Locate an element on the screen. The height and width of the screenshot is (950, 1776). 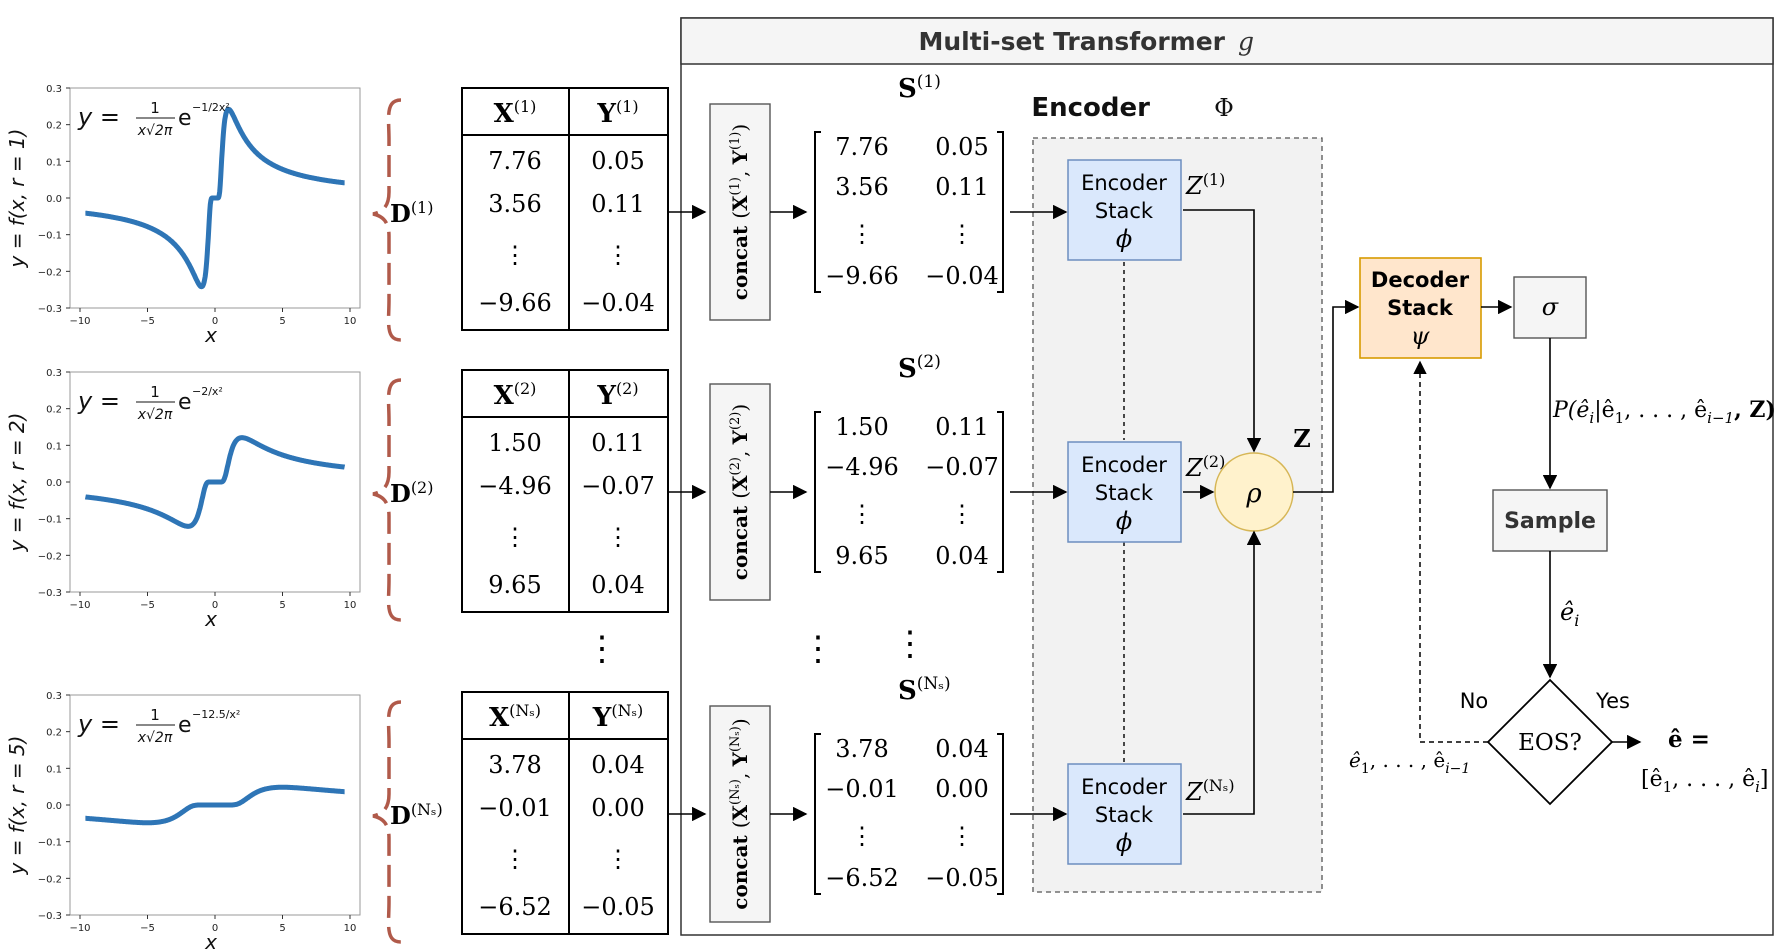
set-matrix-label: S(Nₛ) is located at coordinates (924, 690).